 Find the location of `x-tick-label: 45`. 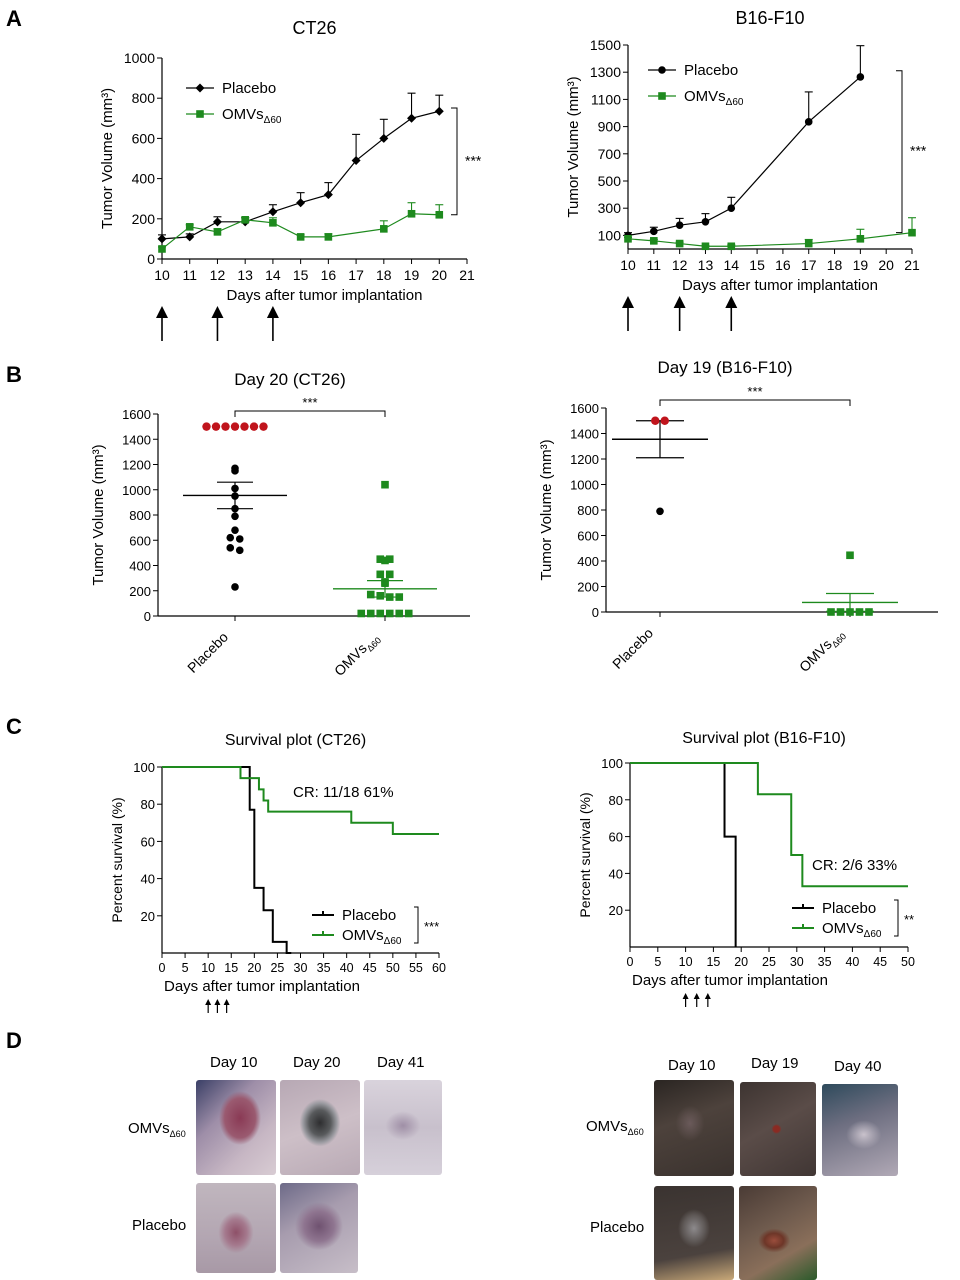

x-tick-label: 45 is located at coordinates (880, 962).